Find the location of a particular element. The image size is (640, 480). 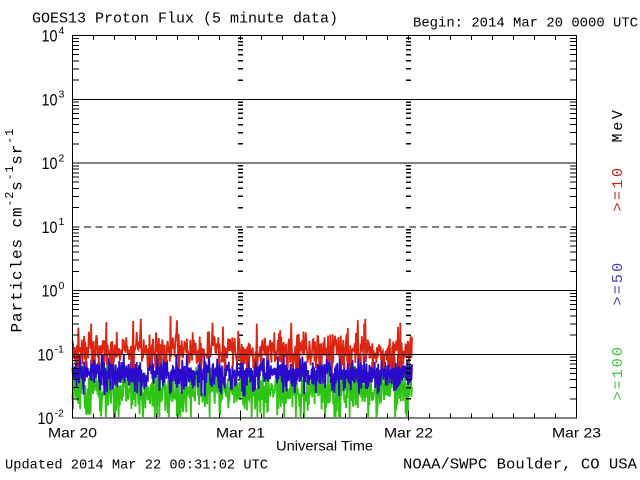

svg-text: -2 is located at coordinates (59, 413).